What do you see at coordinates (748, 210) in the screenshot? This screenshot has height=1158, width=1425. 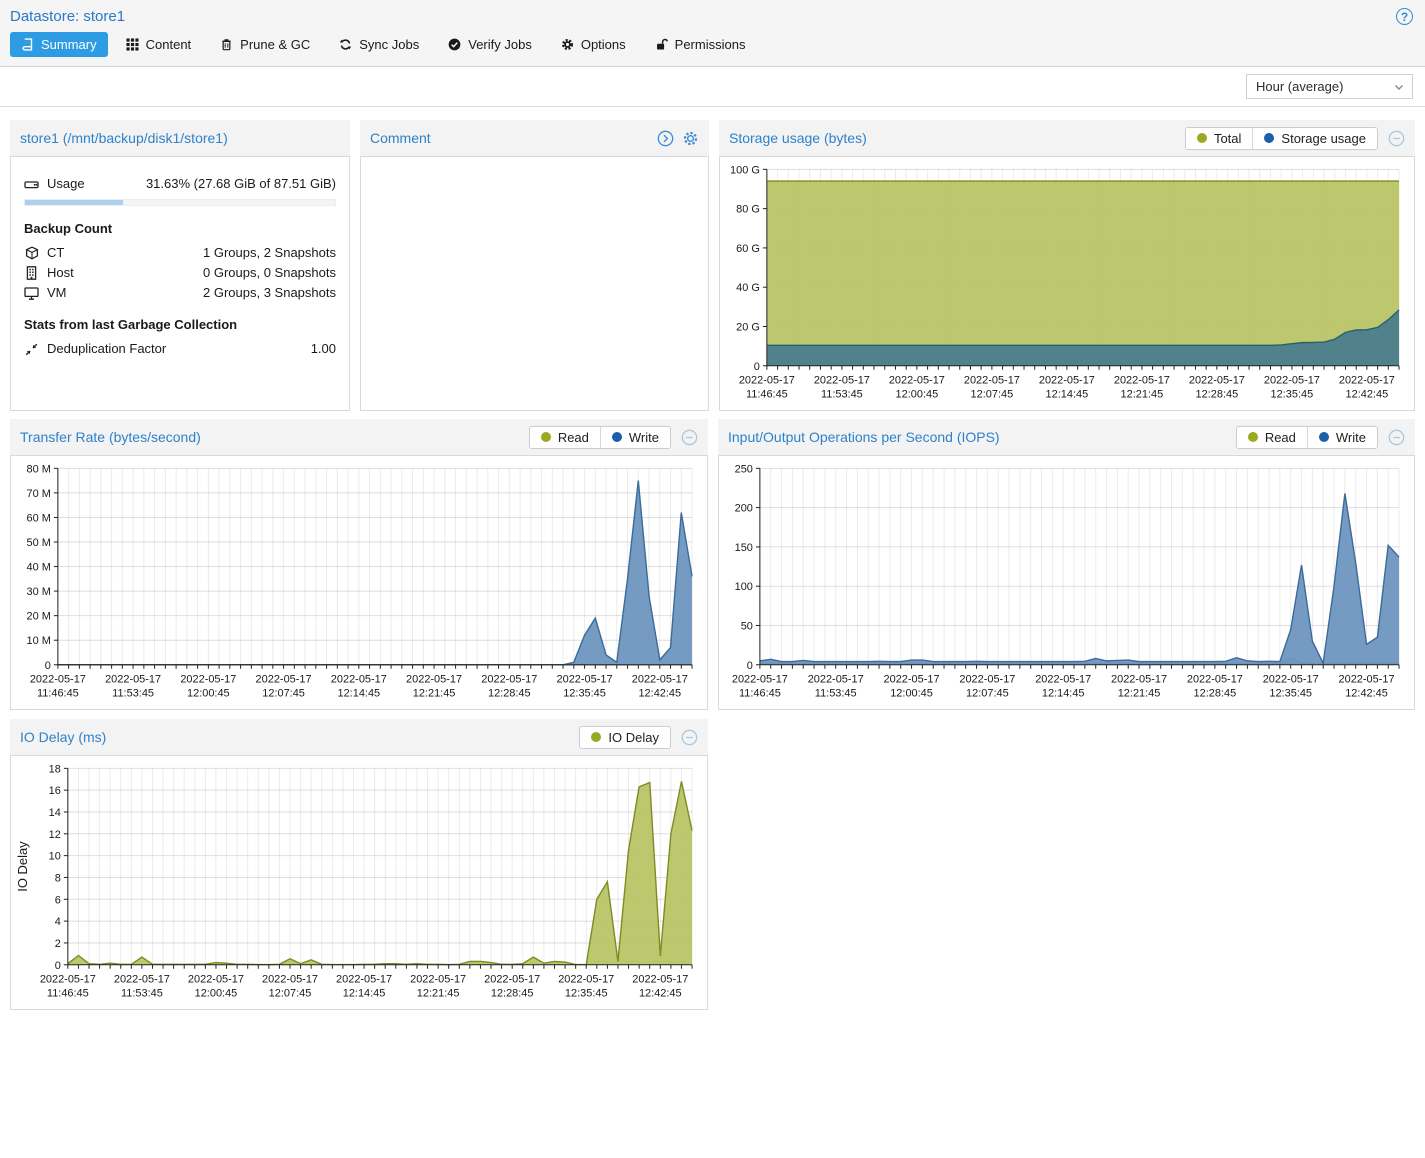 I see `svg-text: 80 G` at bounding box center [748, 210].